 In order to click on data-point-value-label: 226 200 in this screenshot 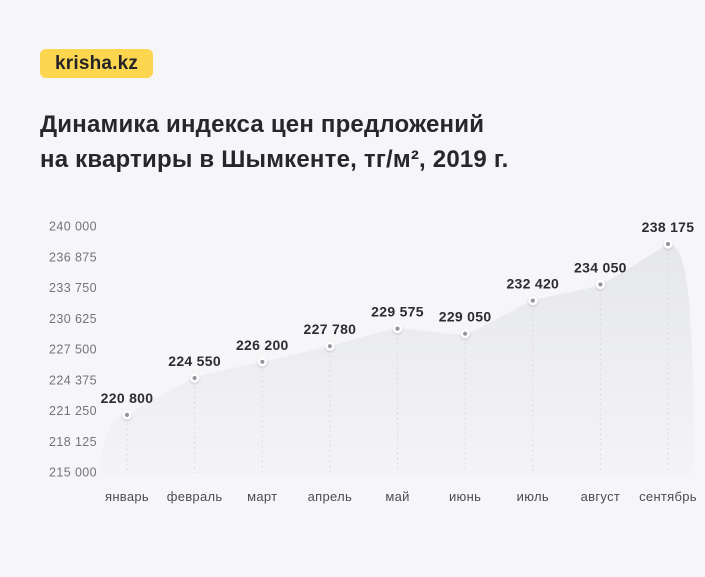, I will do `click(262, 345)`.